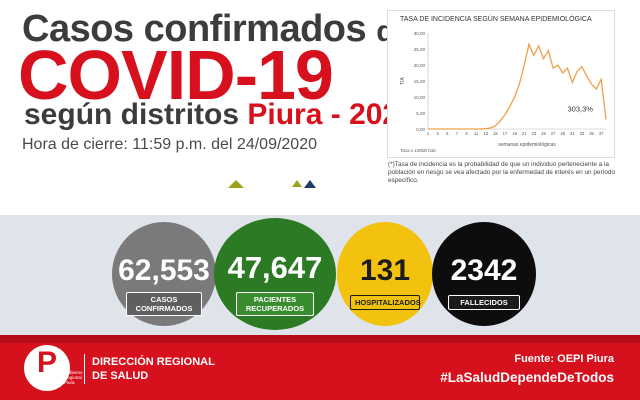  I want to click on x-tick-label: 29, so click(562, 133).